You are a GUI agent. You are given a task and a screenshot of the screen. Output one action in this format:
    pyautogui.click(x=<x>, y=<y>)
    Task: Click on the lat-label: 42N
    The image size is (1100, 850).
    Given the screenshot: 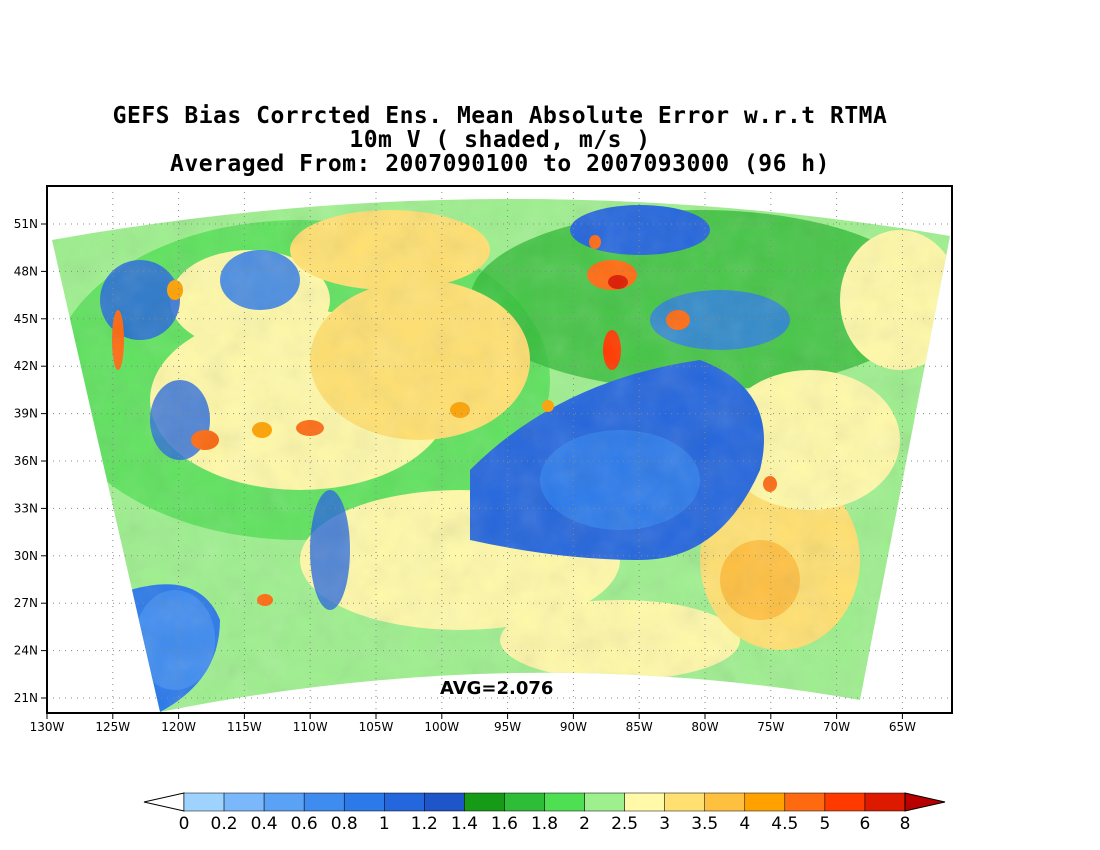 What is the action you would take?
    pyautogui.click(x=26, y=366)
    